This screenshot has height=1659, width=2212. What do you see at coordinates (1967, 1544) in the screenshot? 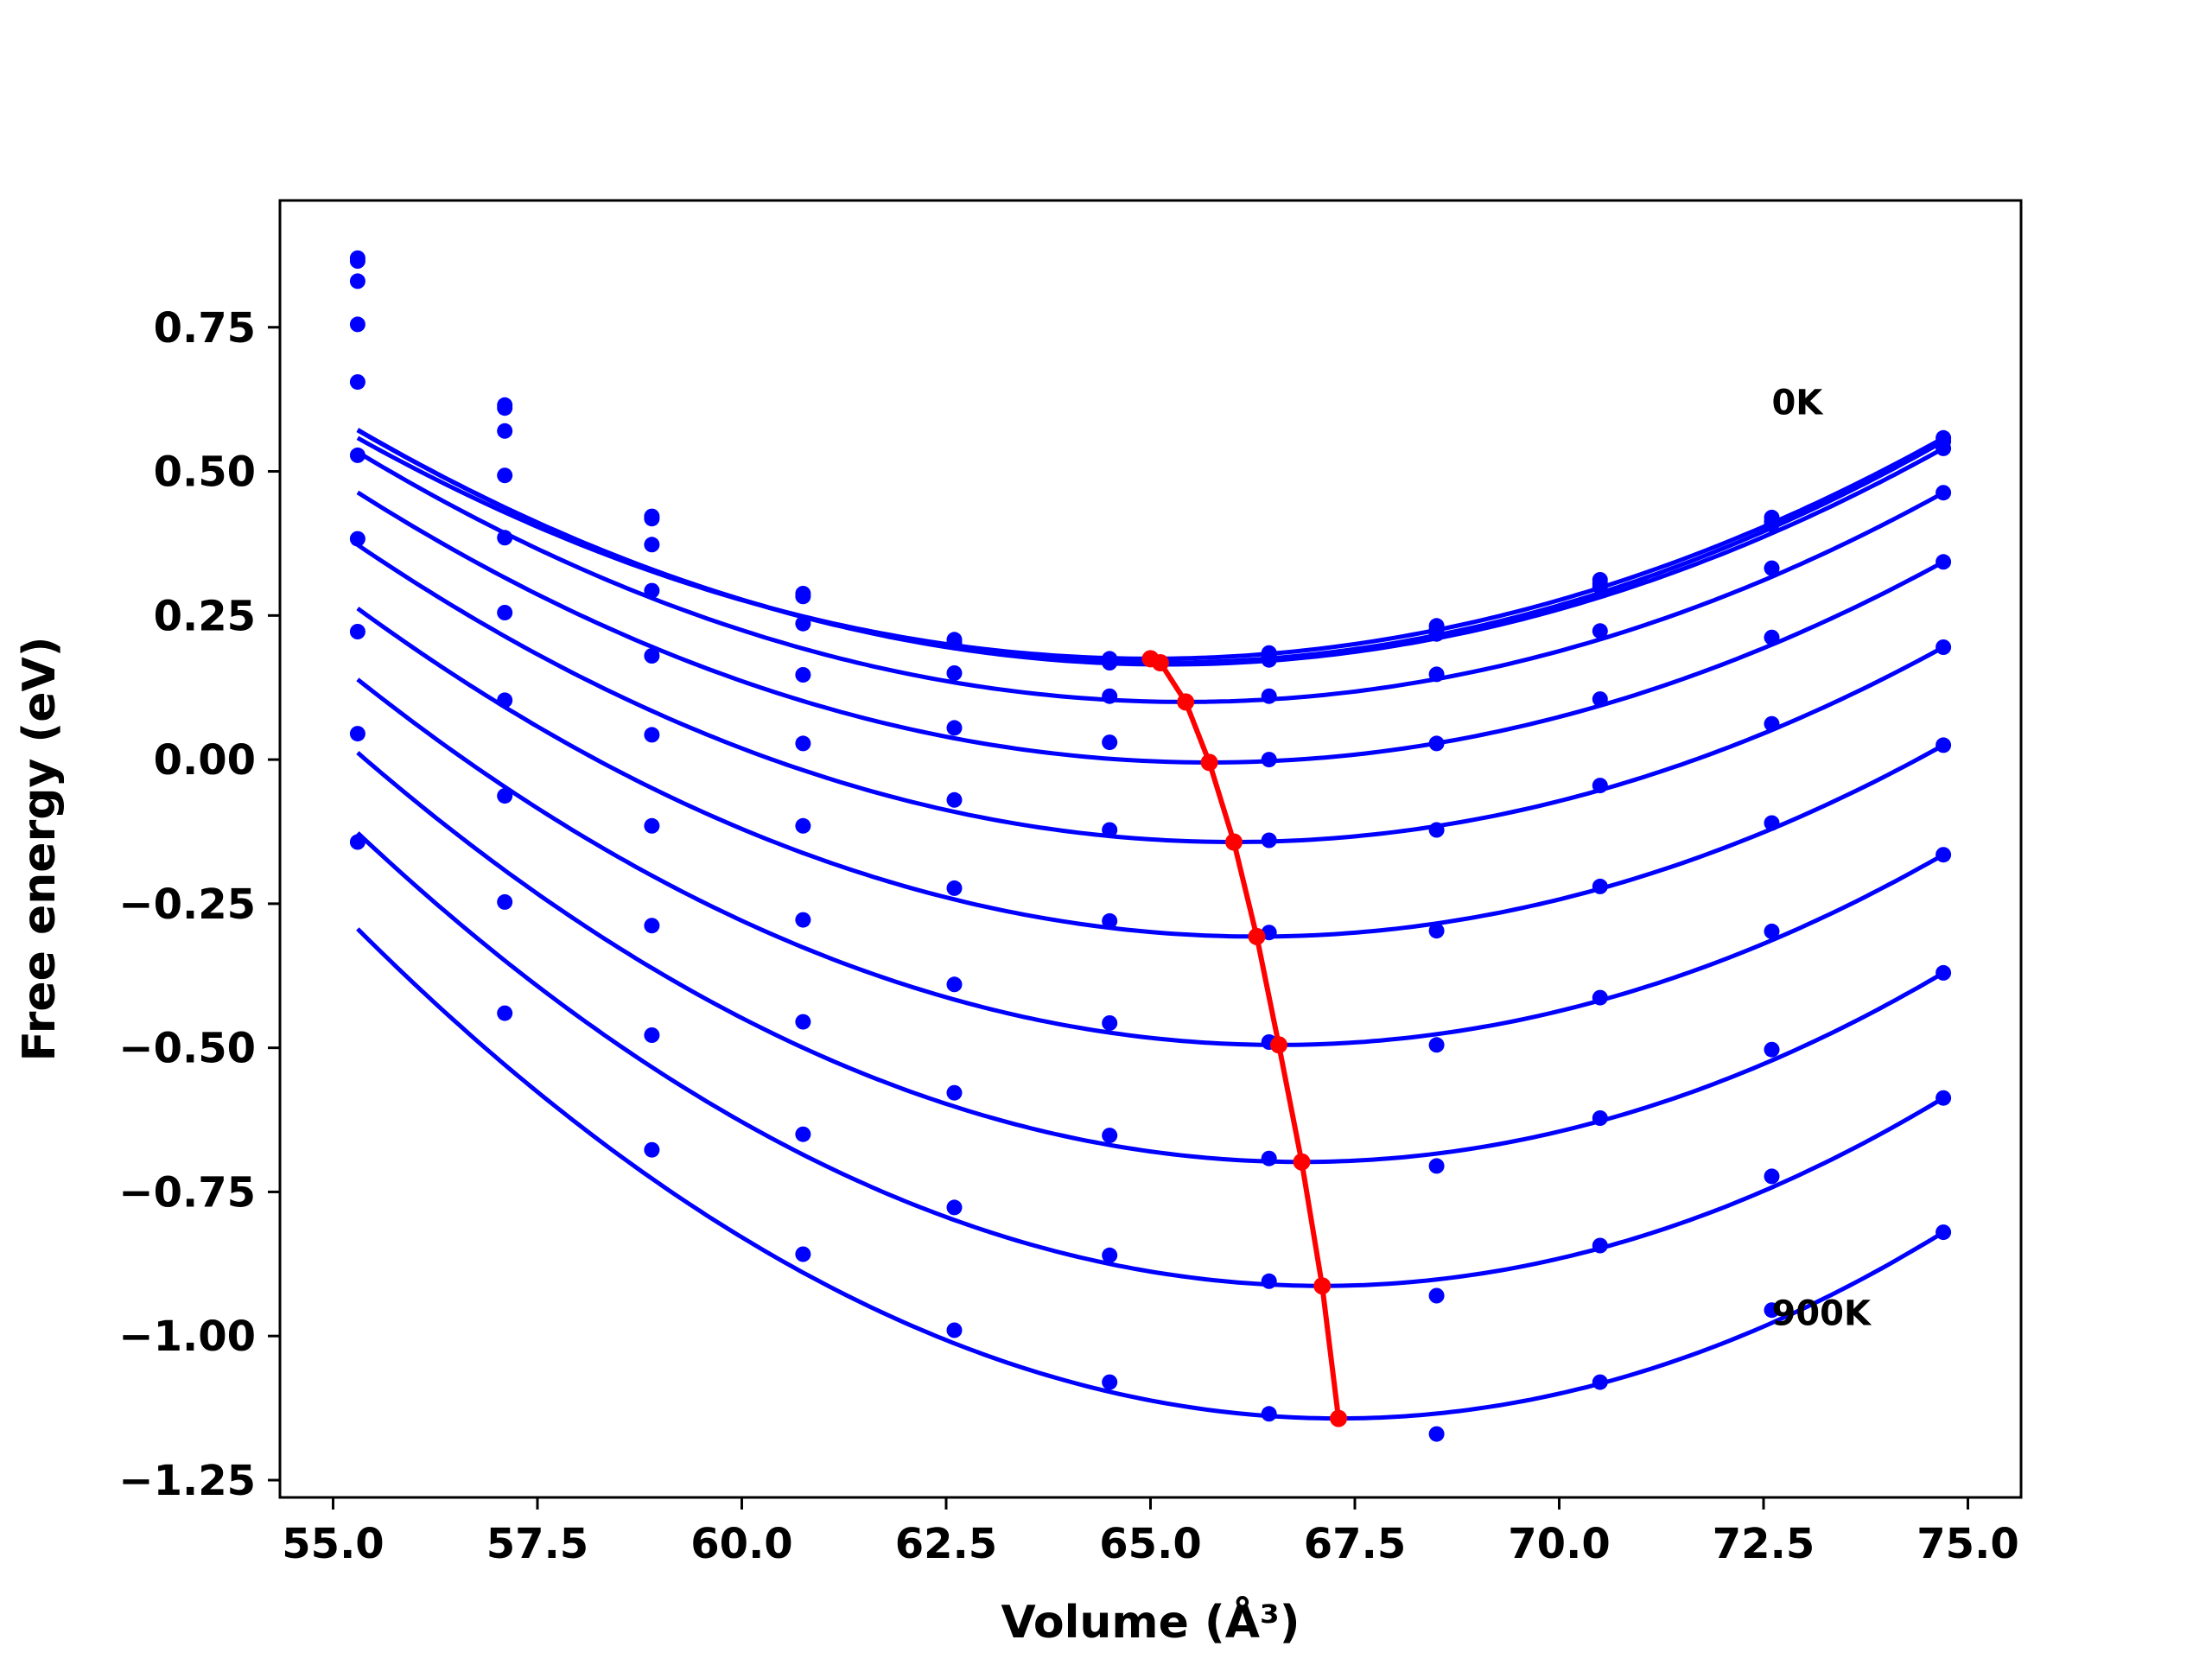
I see `x-tick-label: 75.0` at bounding box center [1967, 1544].